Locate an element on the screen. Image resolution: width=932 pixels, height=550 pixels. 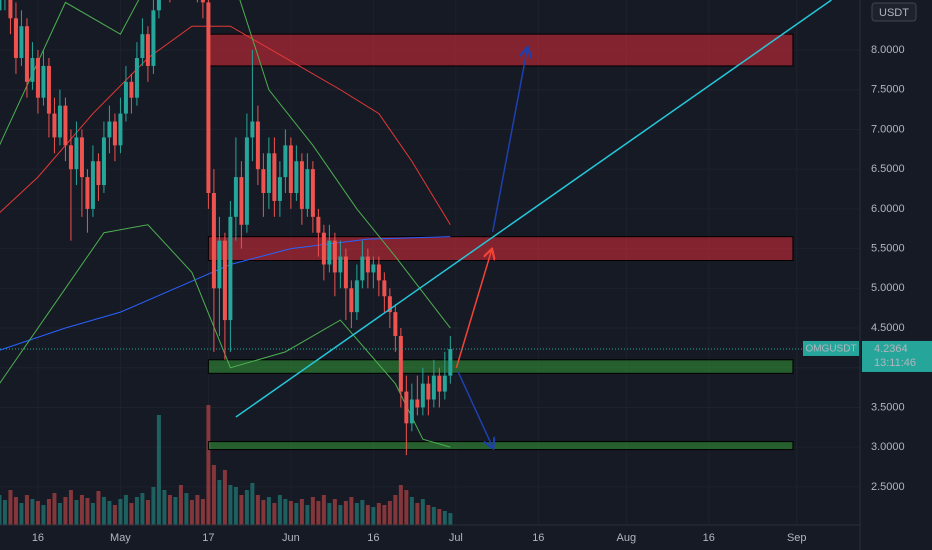
price-badge is located at coordinates (897, 356).